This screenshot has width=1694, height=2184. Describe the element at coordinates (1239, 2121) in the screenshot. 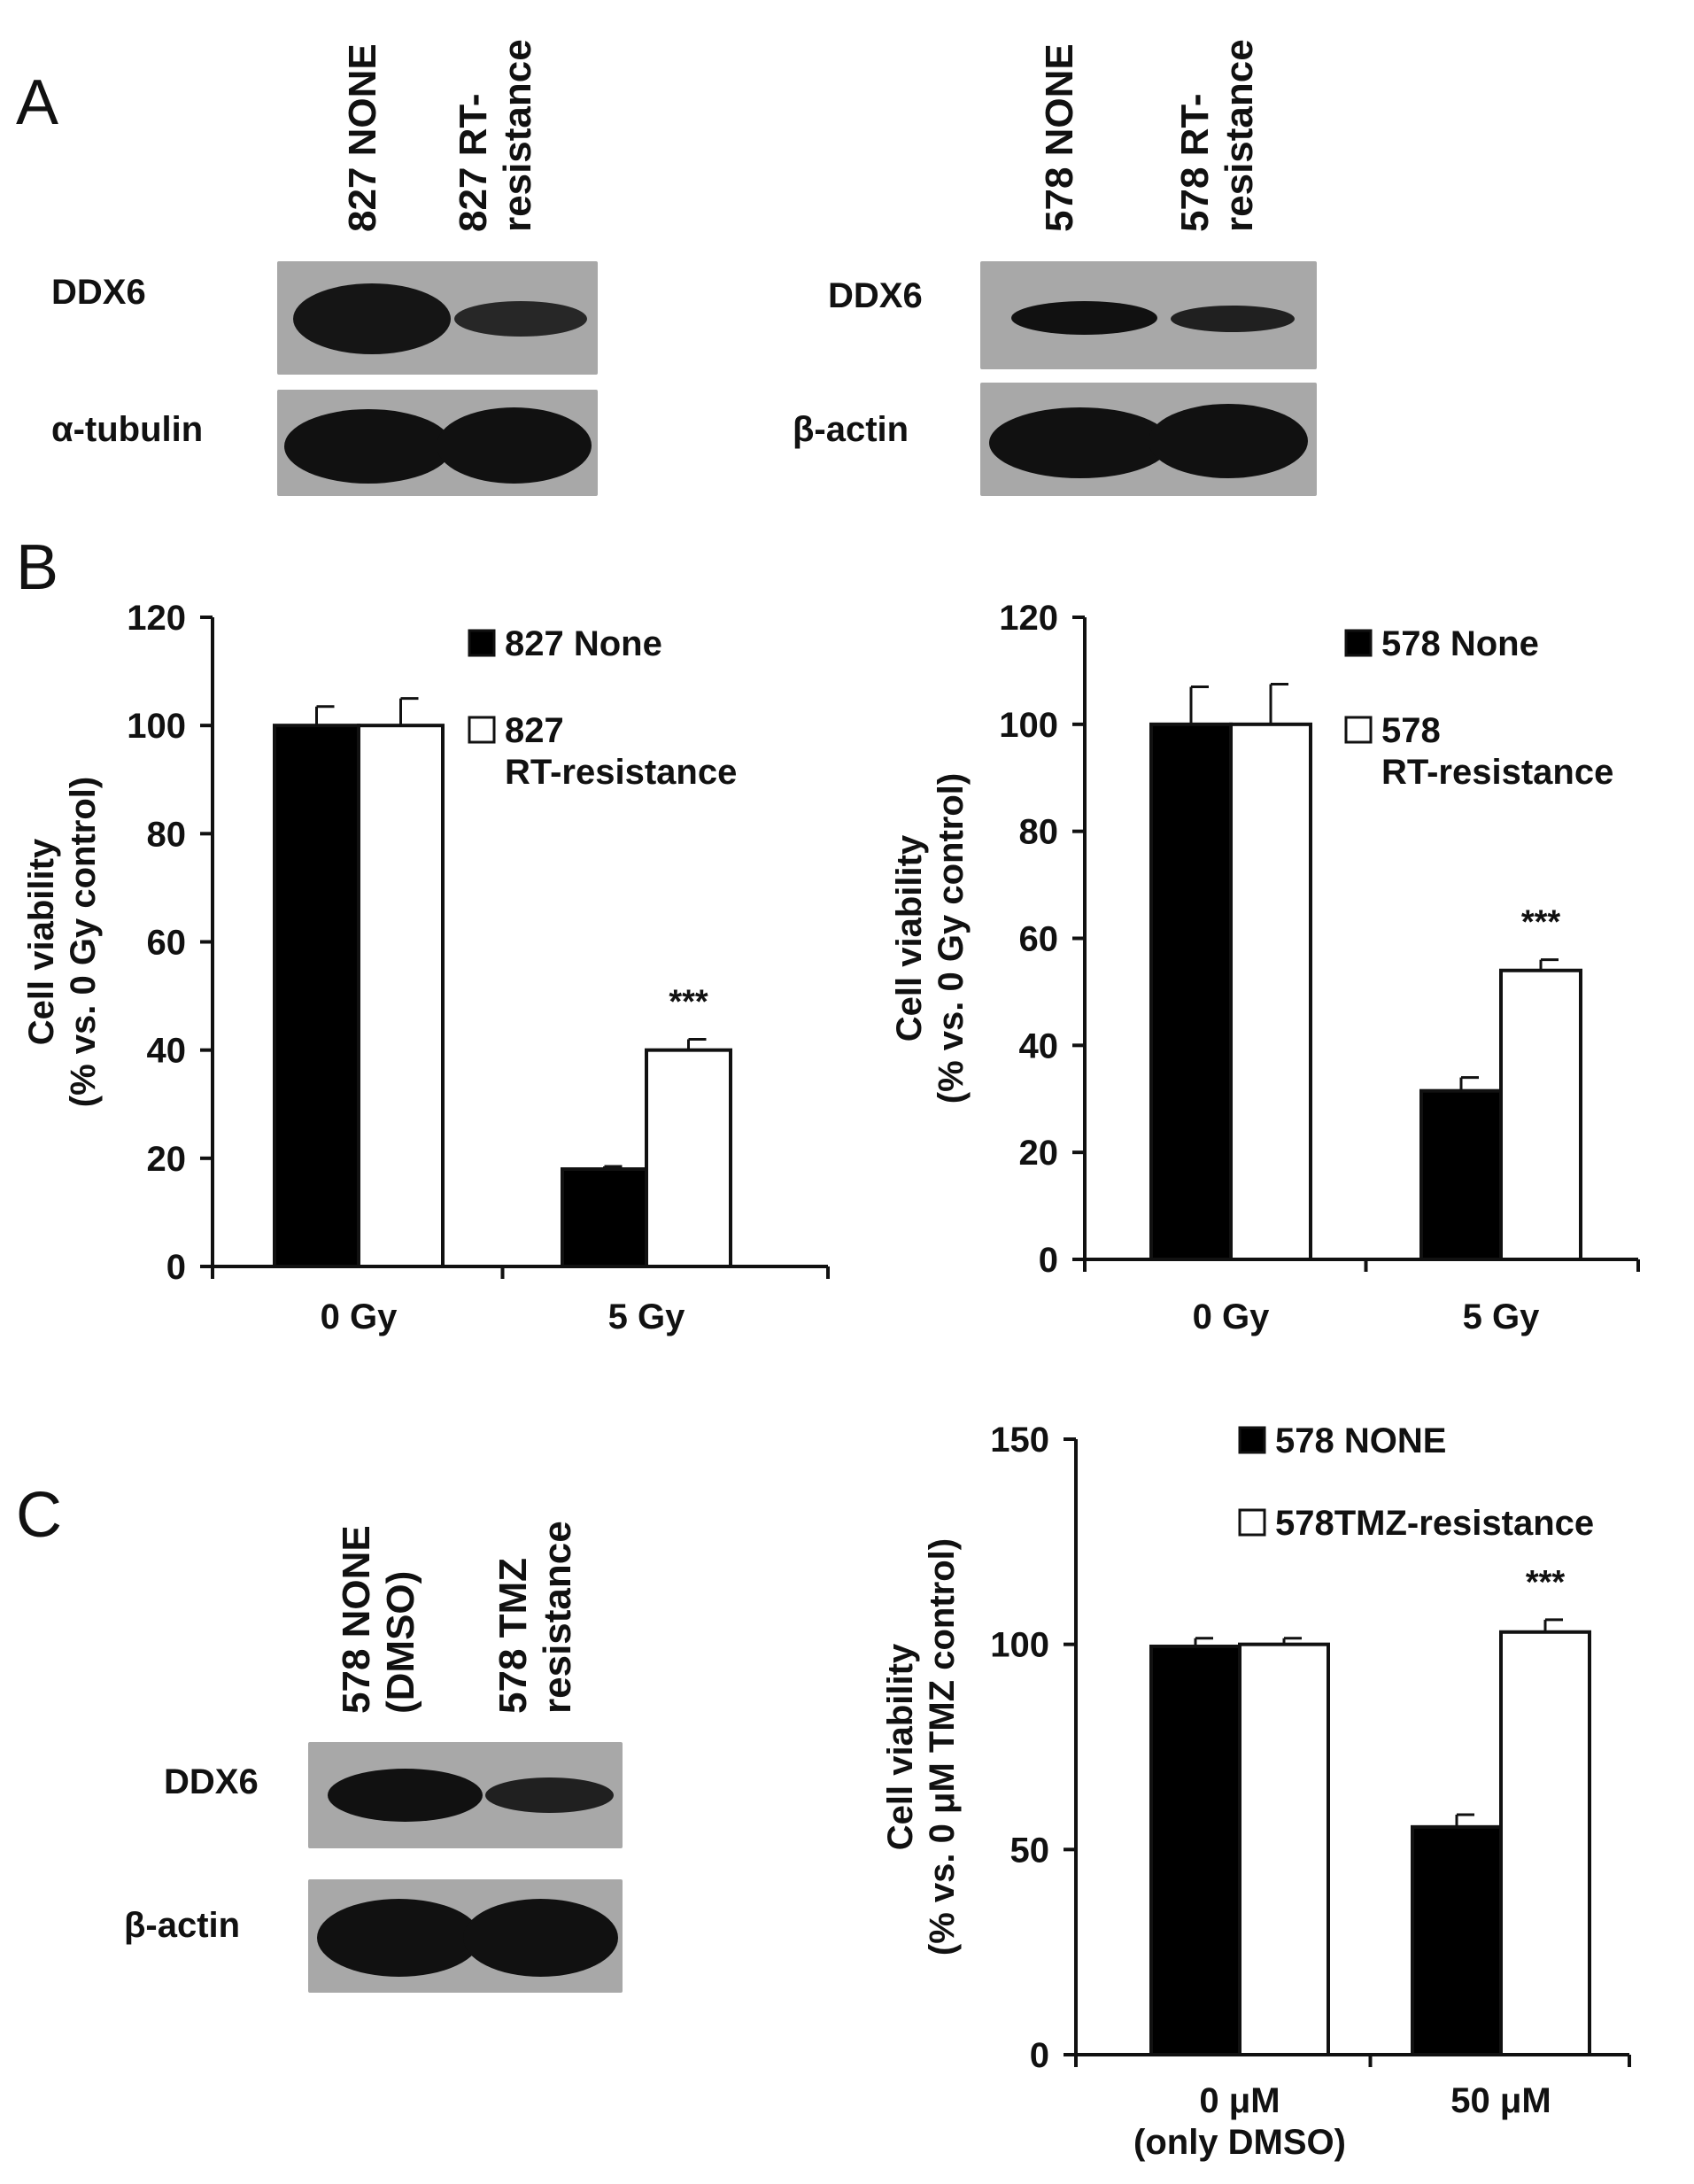

I see `x-tick-label: 0 μM (only DMSO)` at that location.